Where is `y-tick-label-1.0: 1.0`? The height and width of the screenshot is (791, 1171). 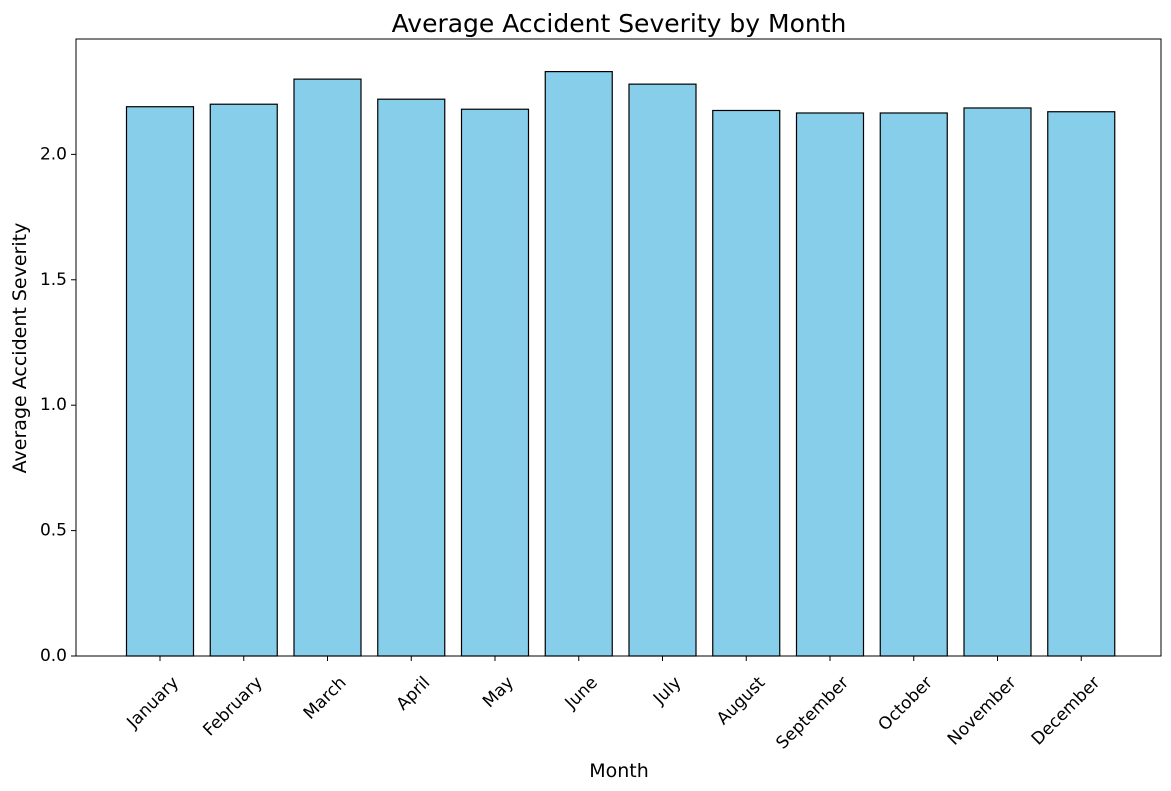
y-tick-label-1.0: 1.0 is located at coordinates (53, 405).